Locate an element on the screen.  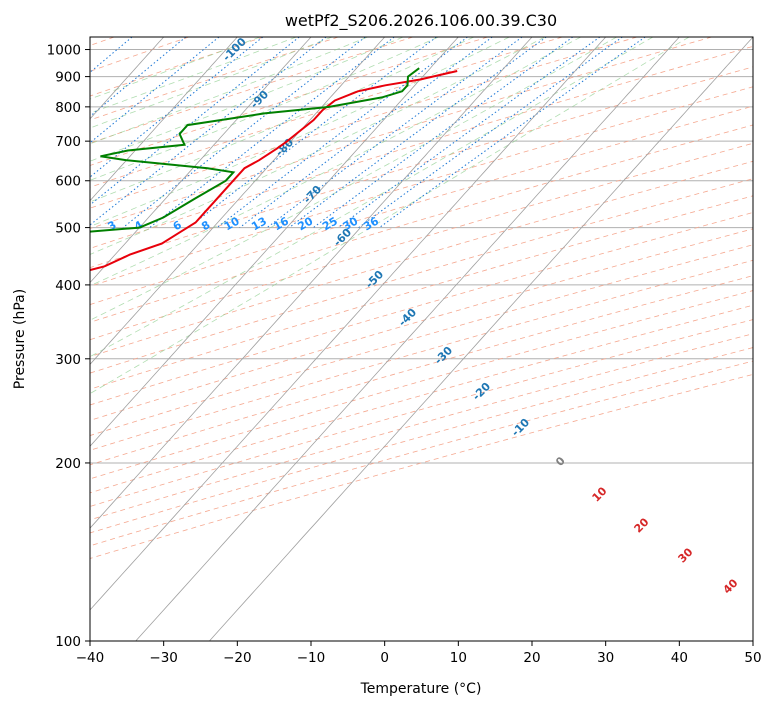
x-tick-label: −30 is located at coordinates (163, 658).